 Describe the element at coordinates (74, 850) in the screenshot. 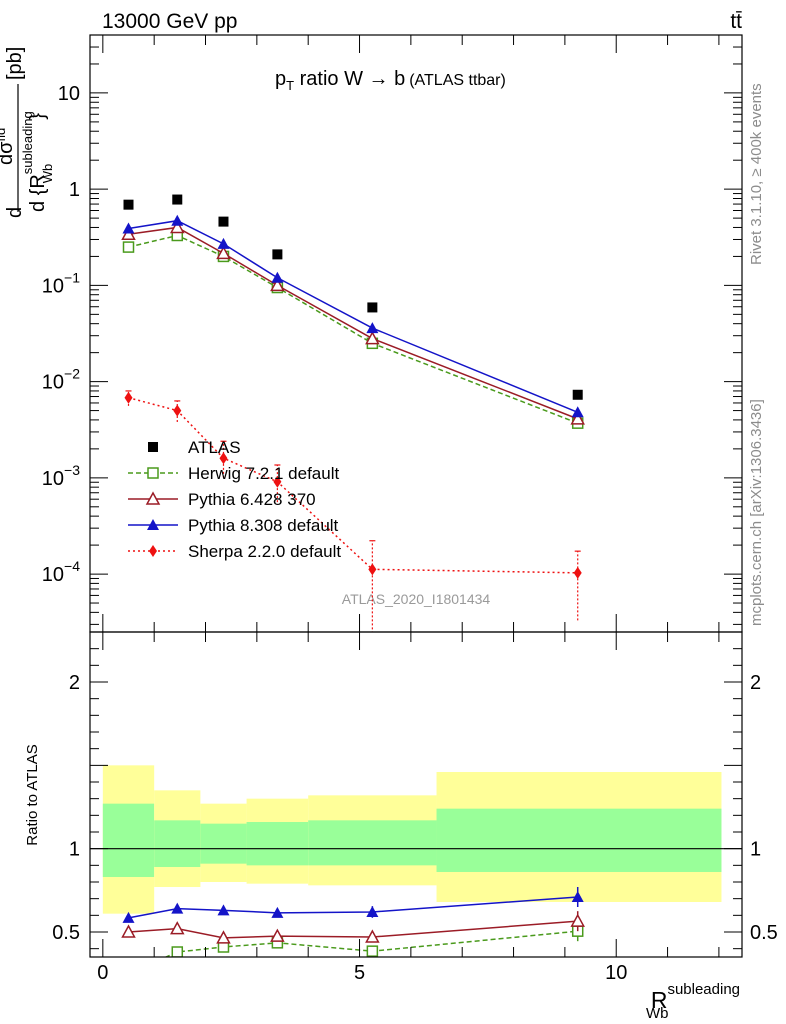

I see `ratio-y-tick-label-left: 1` at that location.